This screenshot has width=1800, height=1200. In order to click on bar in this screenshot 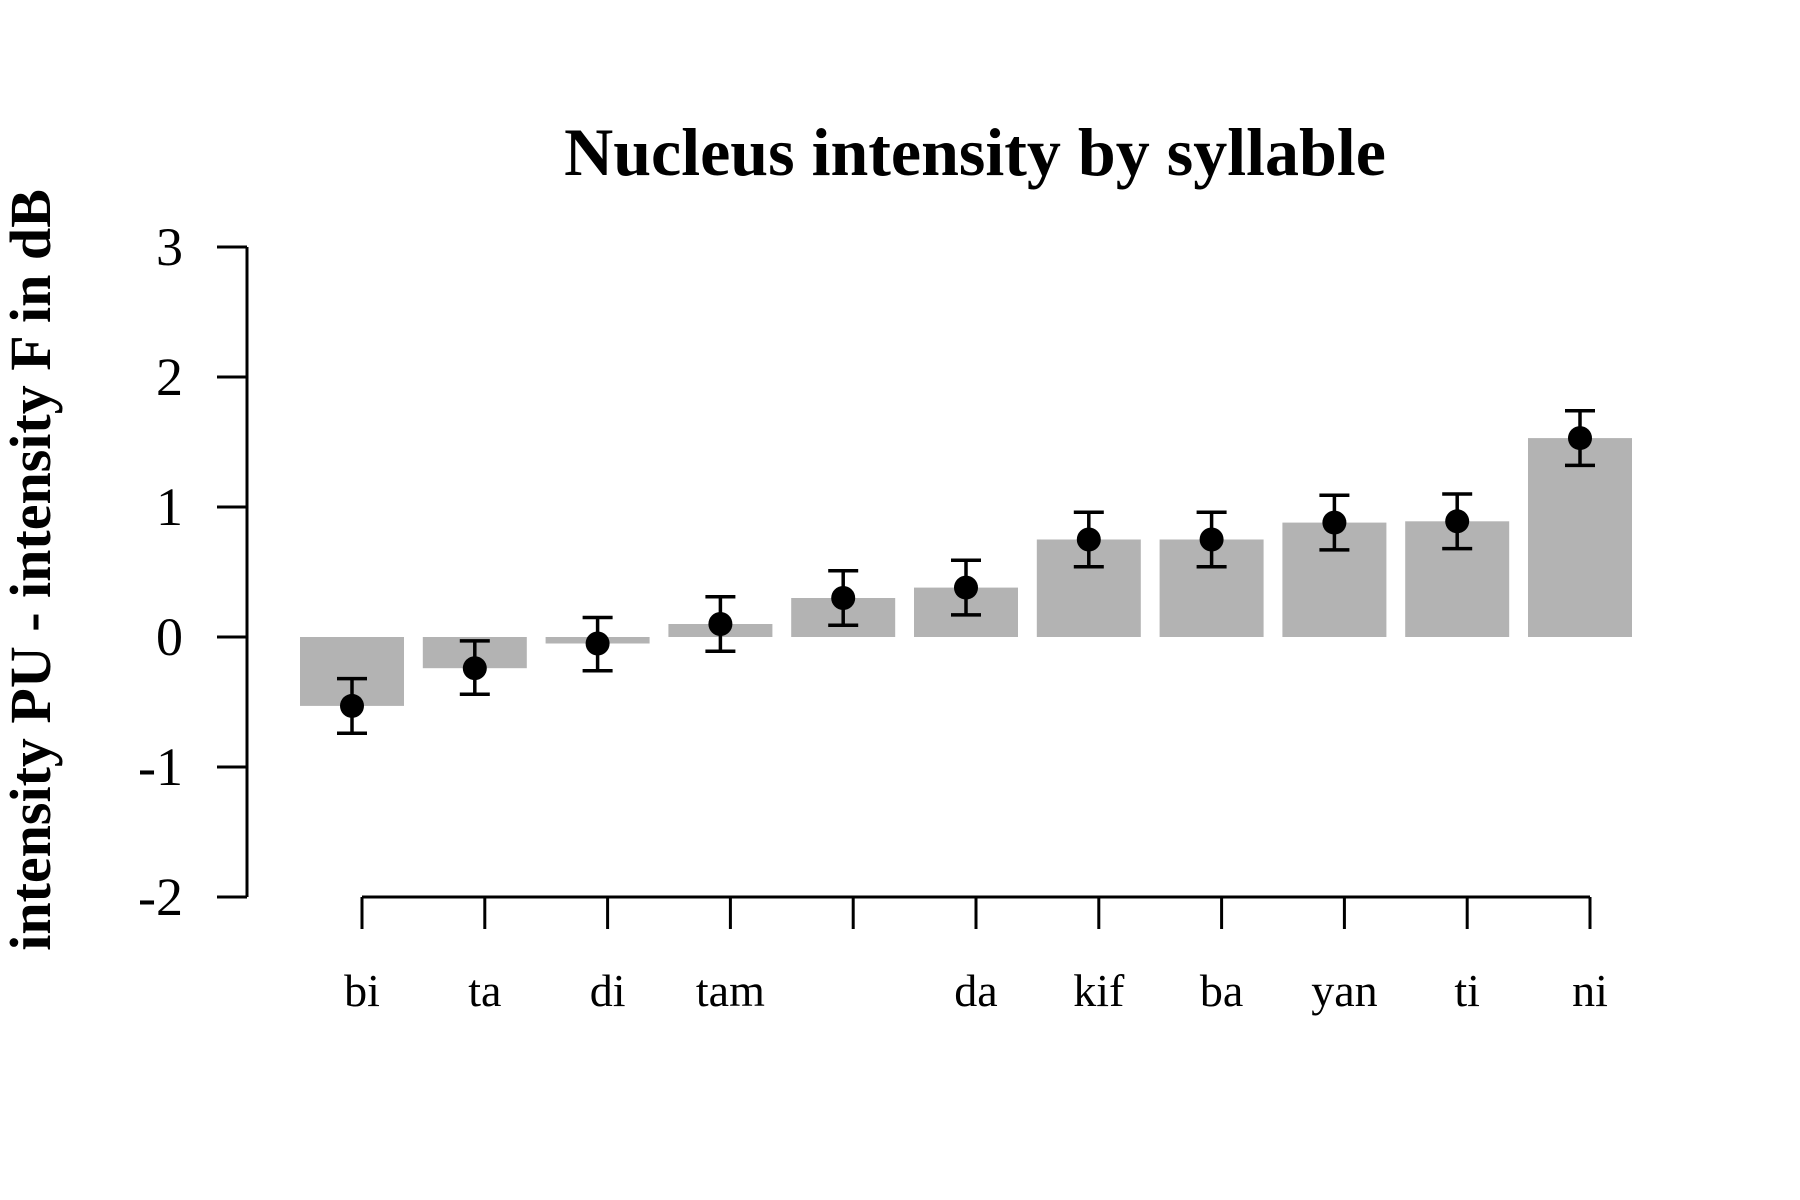, I will do `click(1580, 537)`.